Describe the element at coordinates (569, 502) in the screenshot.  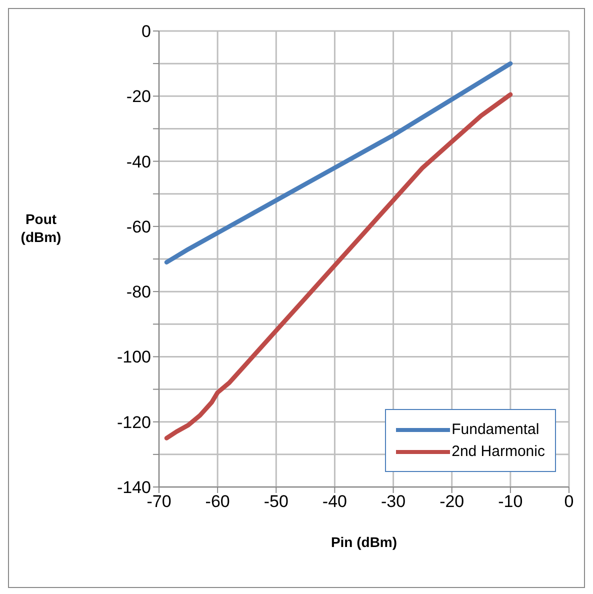
I see `x-tick-label: 0` at that location.